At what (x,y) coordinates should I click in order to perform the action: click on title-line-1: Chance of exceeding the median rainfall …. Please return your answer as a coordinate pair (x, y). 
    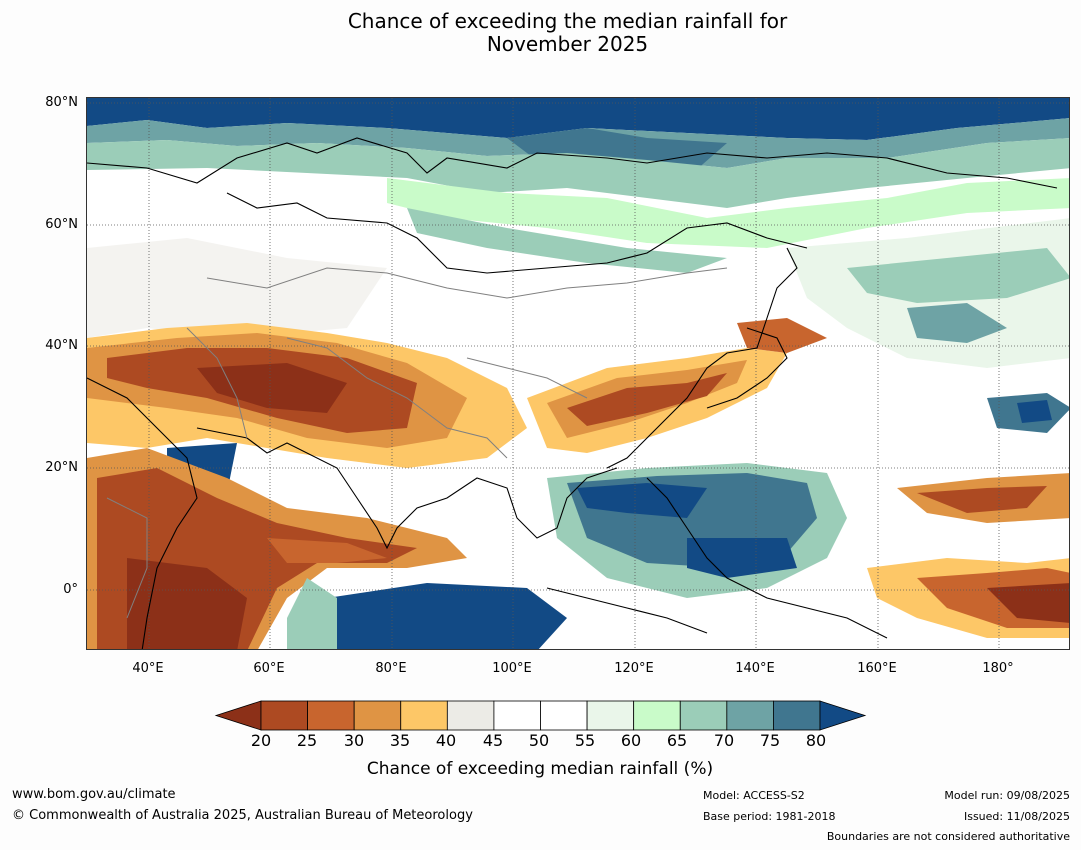
    Looking at the image, I should click on (567, 21).